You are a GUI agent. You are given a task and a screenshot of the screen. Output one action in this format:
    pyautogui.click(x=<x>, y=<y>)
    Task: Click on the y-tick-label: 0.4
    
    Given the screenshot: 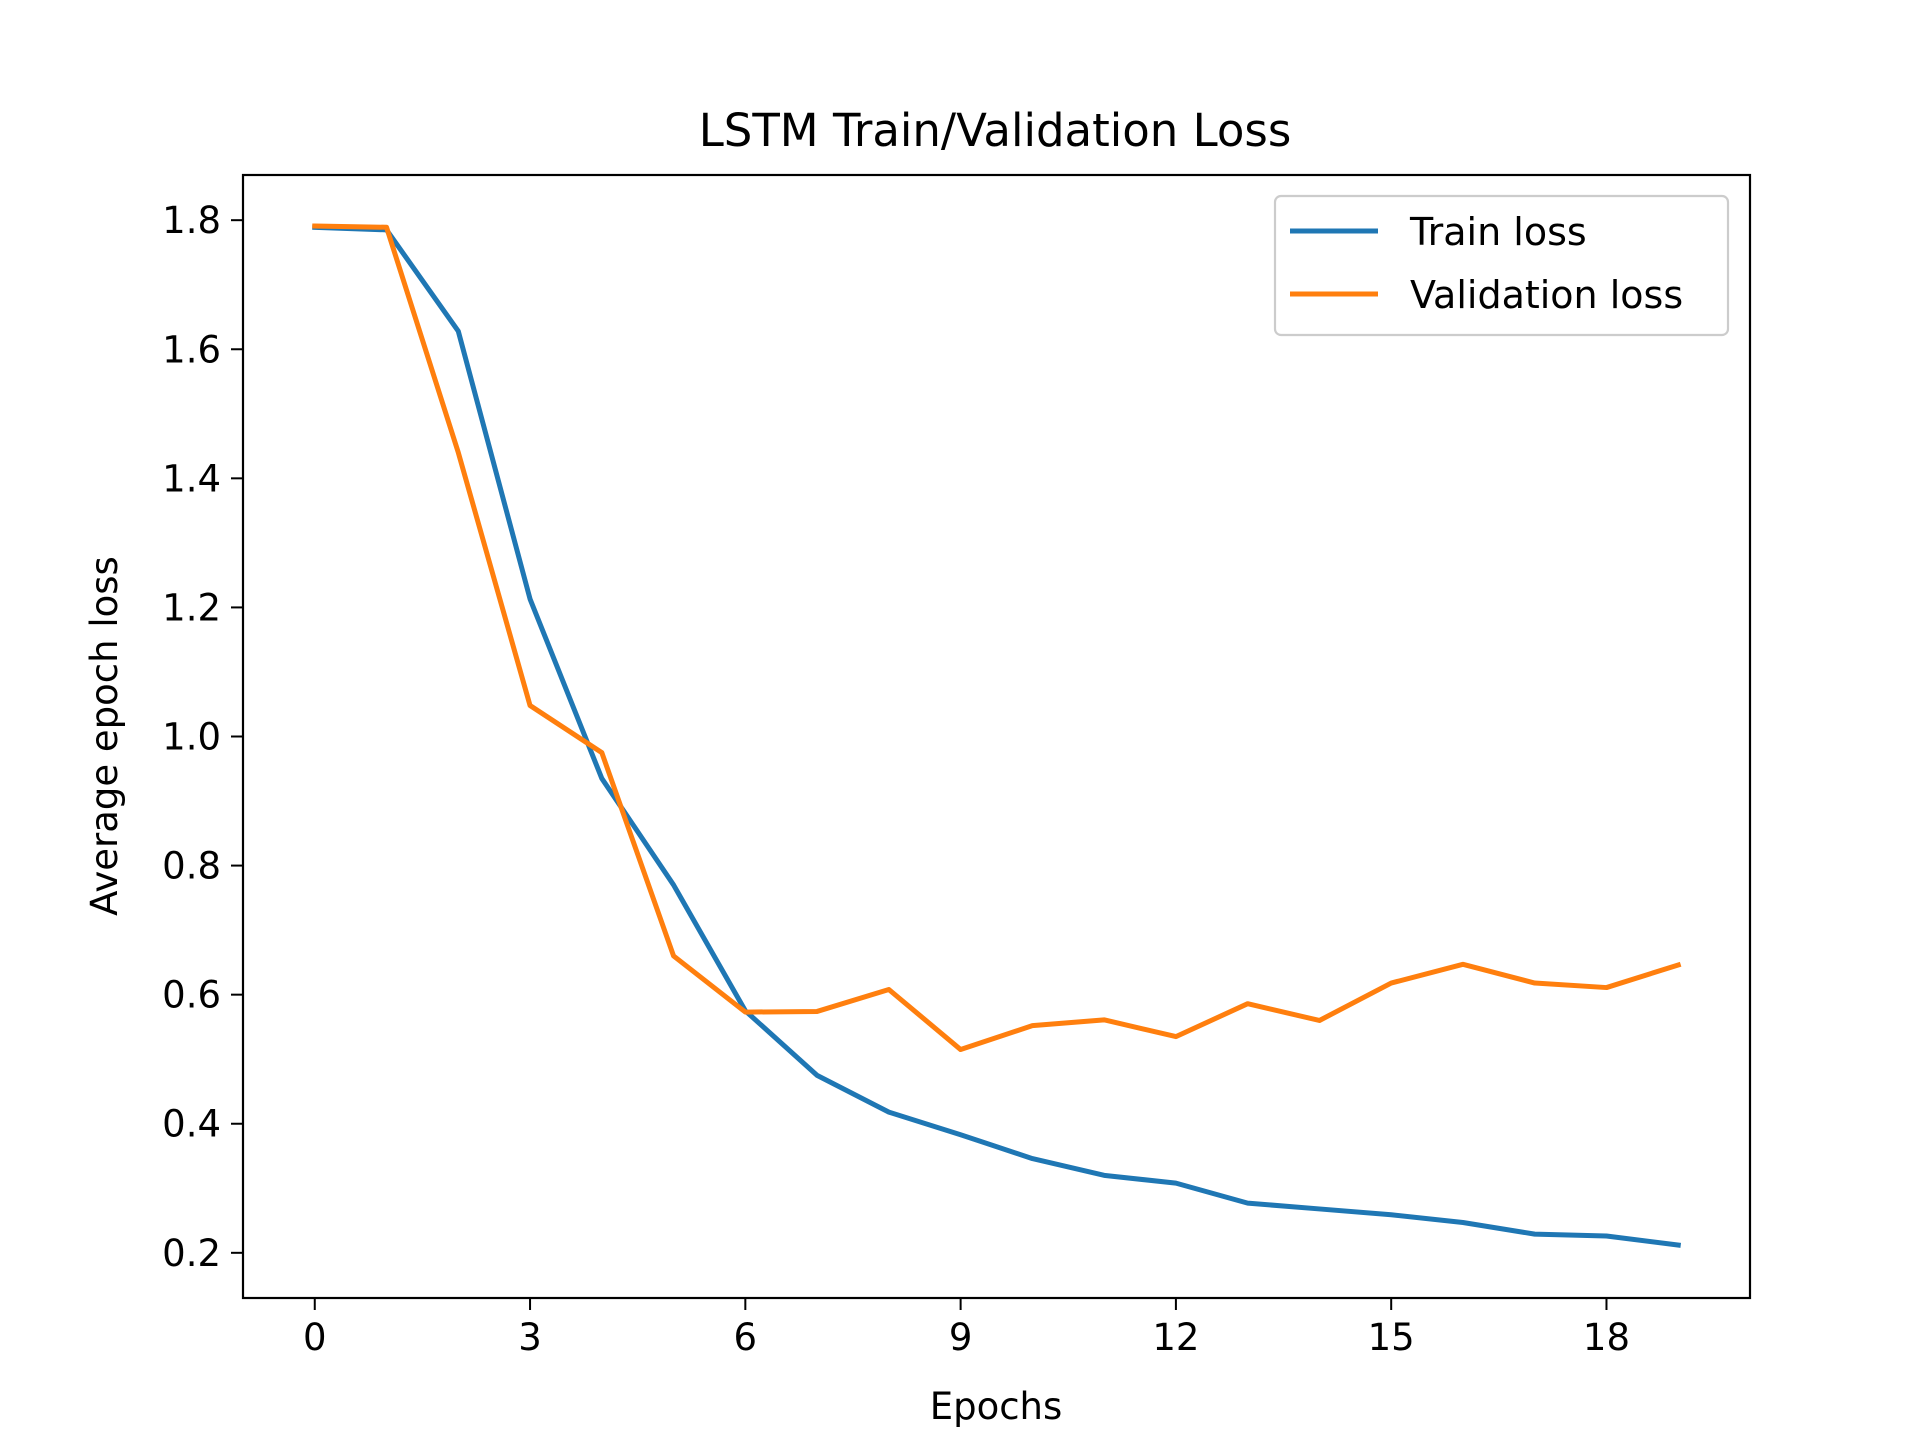 What is the action you would take?
    pyautogui.click(x=191, y=1124)
    